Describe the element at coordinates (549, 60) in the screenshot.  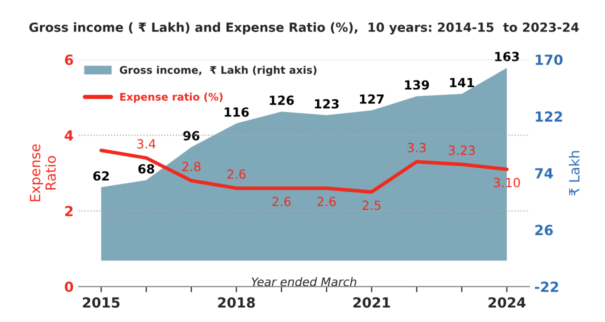
I see `y2-tick-label: 170` at that location.